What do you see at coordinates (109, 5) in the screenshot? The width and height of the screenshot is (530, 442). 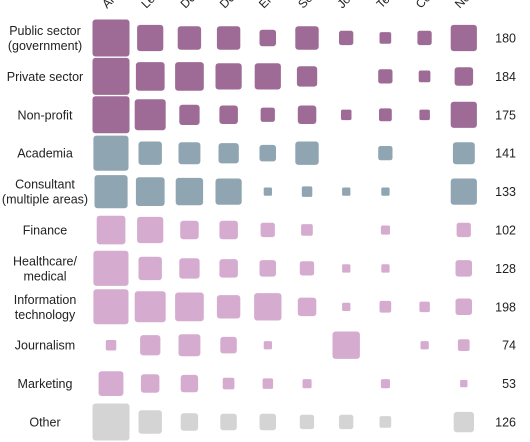 I see `column-label: An` at bounding box center [109, 5].